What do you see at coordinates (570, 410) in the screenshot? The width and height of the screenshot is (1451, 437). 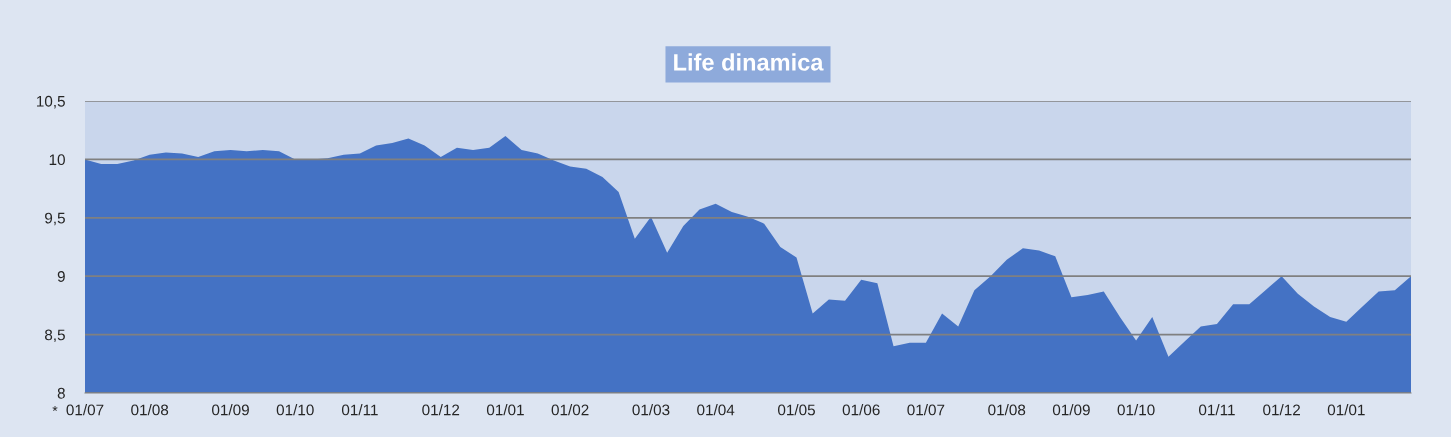 I see `x-tick-label: 01/02` at bounding box center [570, 410].